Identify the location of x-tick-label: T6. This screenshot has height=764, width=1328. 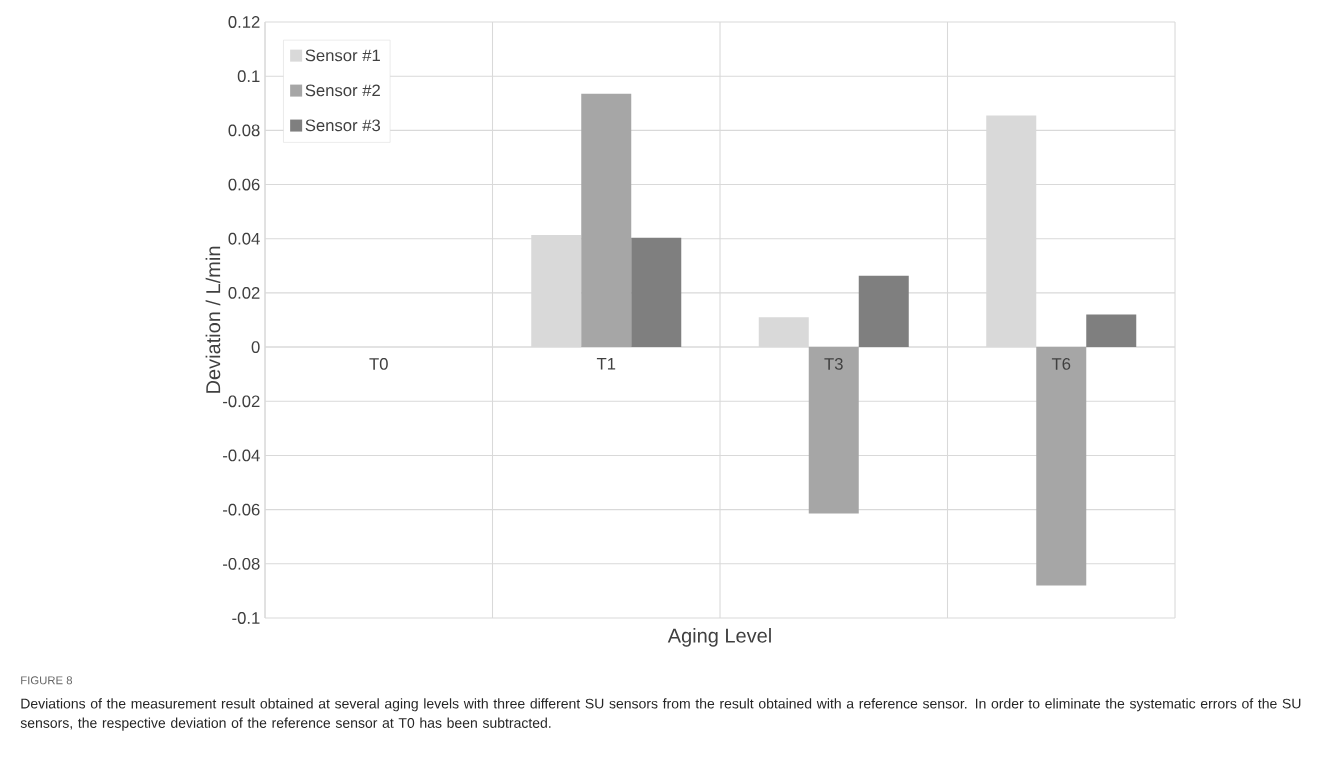
(1061, 364).